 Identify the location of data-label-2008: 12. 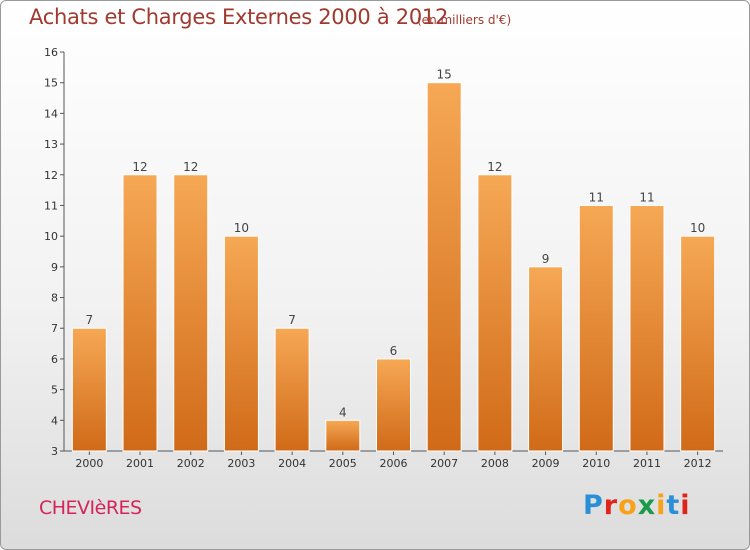
(494, 167).